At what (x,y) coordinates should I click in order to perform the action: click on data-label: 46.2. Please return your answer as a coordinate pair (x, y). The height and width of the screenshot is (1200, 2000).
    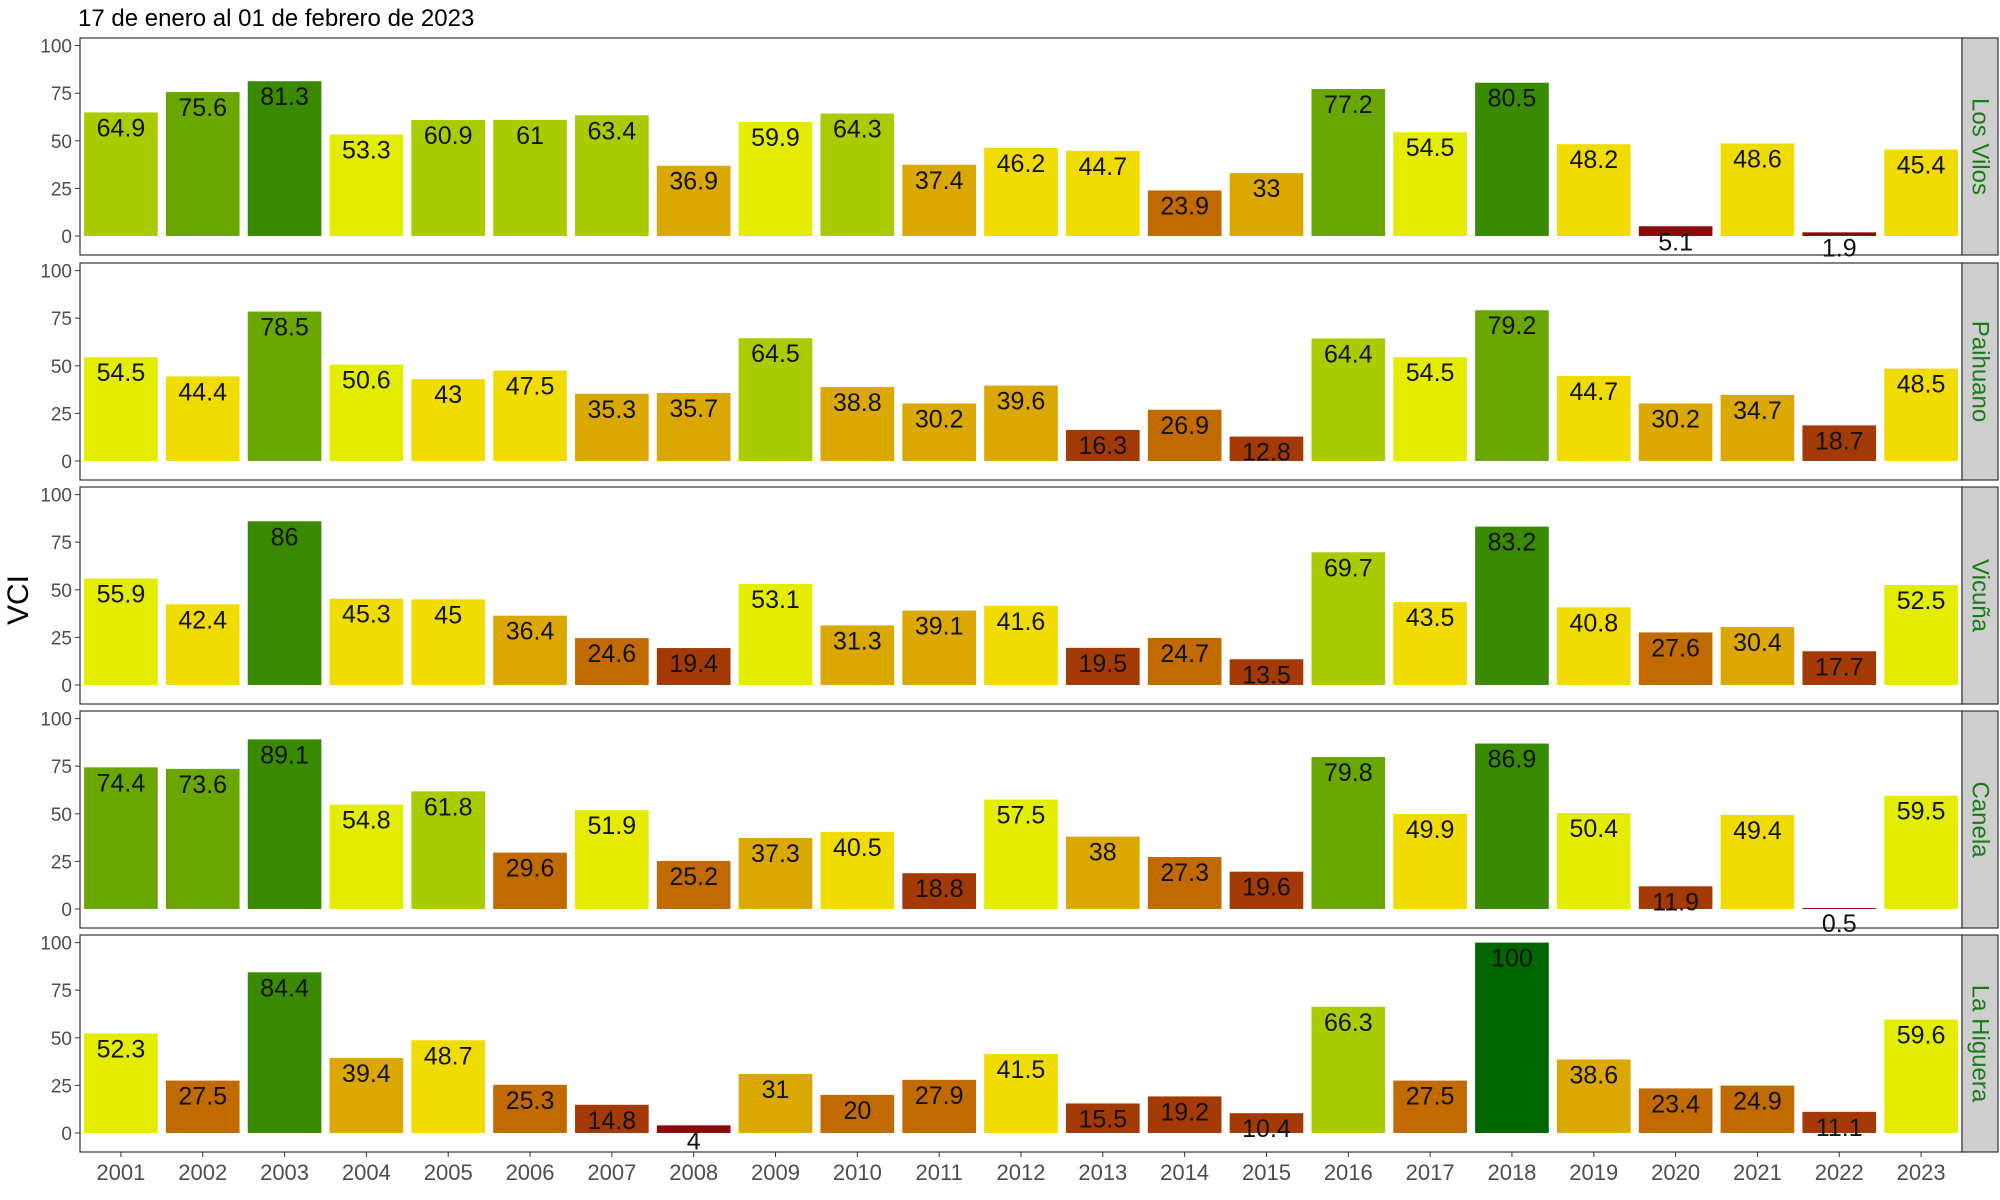
    Looking at the image, I should click on (1021, 164).